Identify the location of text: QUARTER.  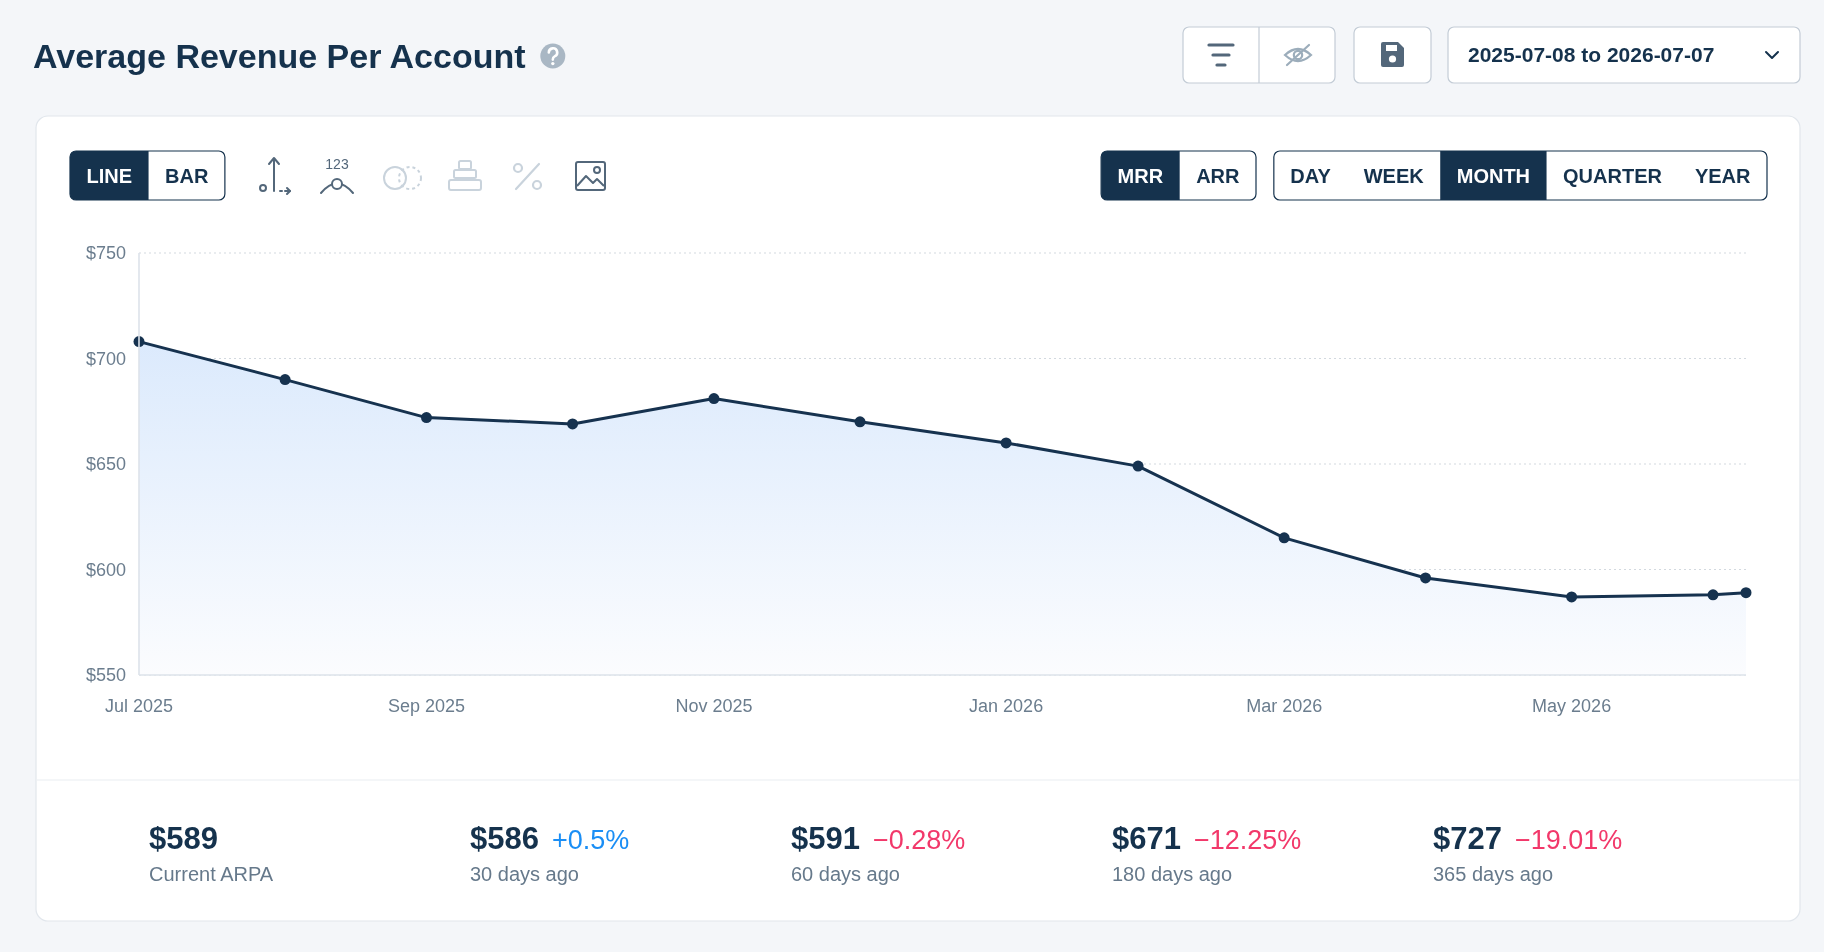
(1613, 175).